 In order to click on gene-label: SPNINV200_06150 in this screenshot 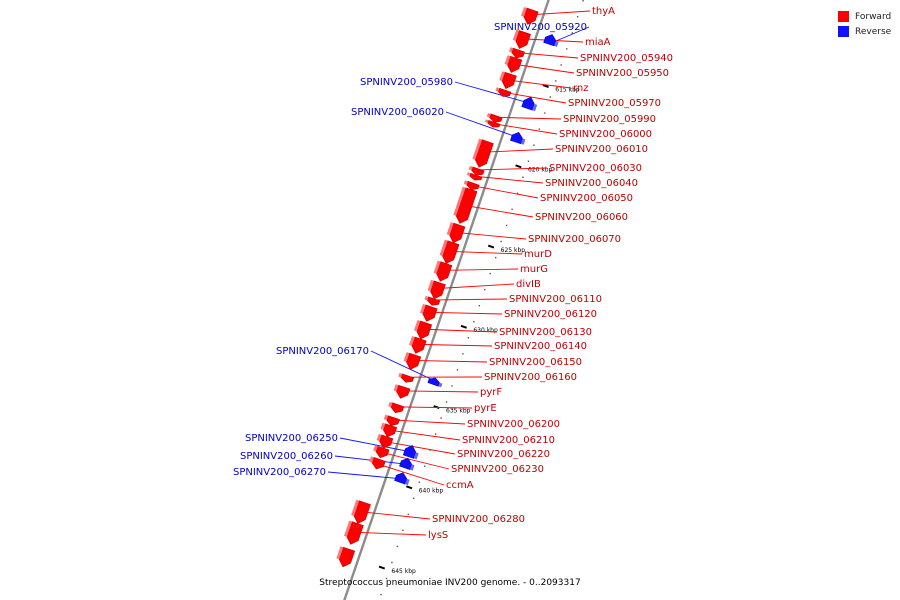, I will do `click(535, 362)`.